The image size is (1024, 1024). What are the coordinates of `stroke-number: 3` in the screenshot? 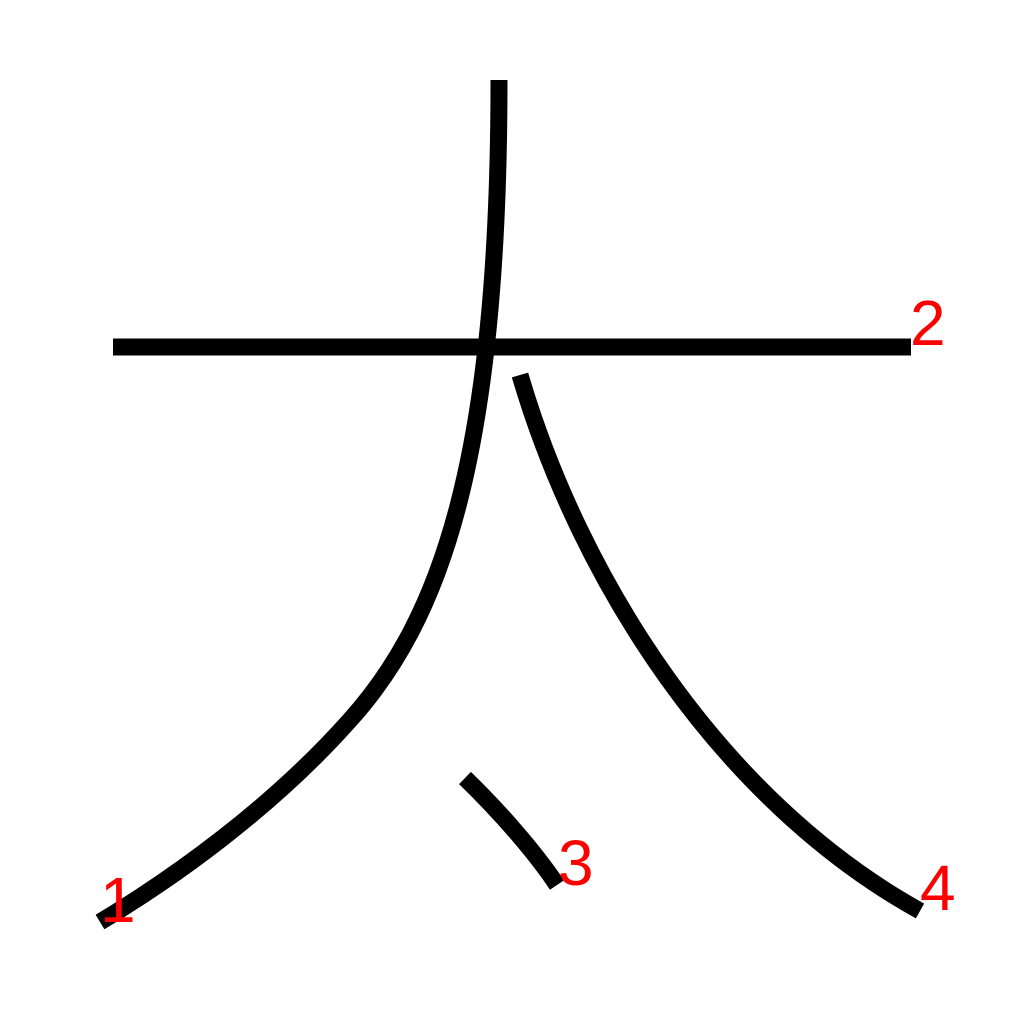 It's located at (576, 863).